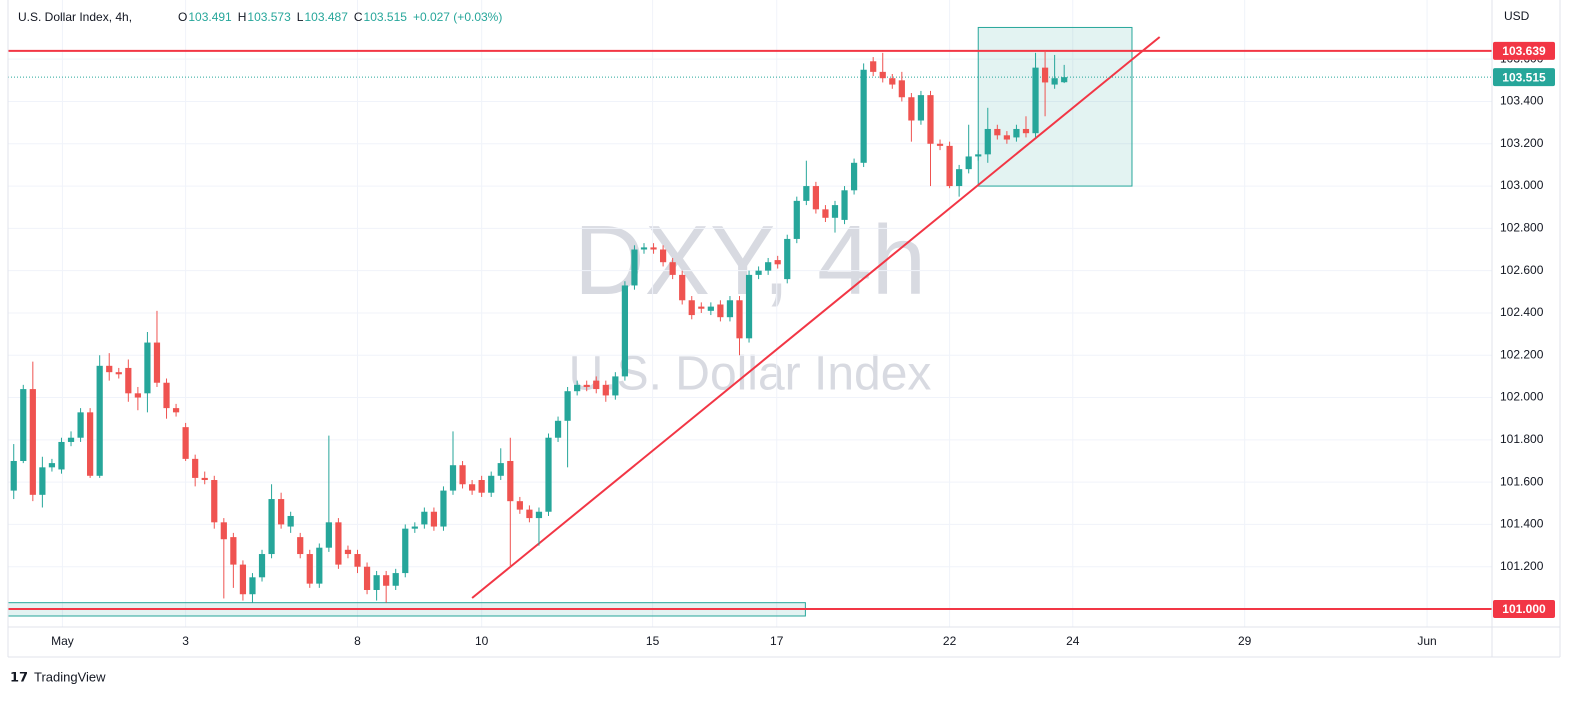 The height and width of the screenshot is (710, 1588). I want to click on price-label: 103.639, so click(1524, 51).